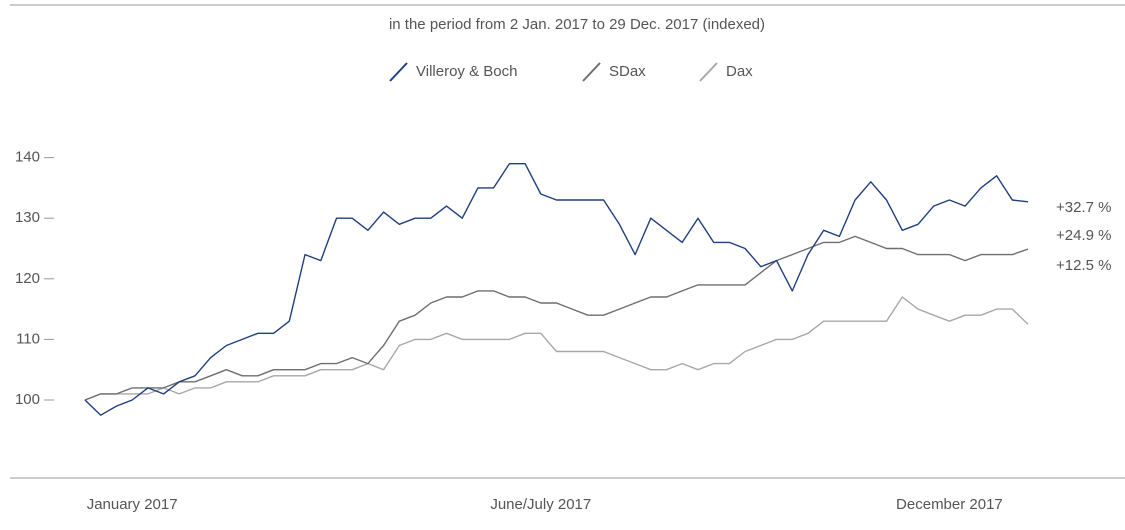 The height and width of the screenshot is (530, 1125). I want to click on x-tick-label: June/July 2017, so click(540, 504).